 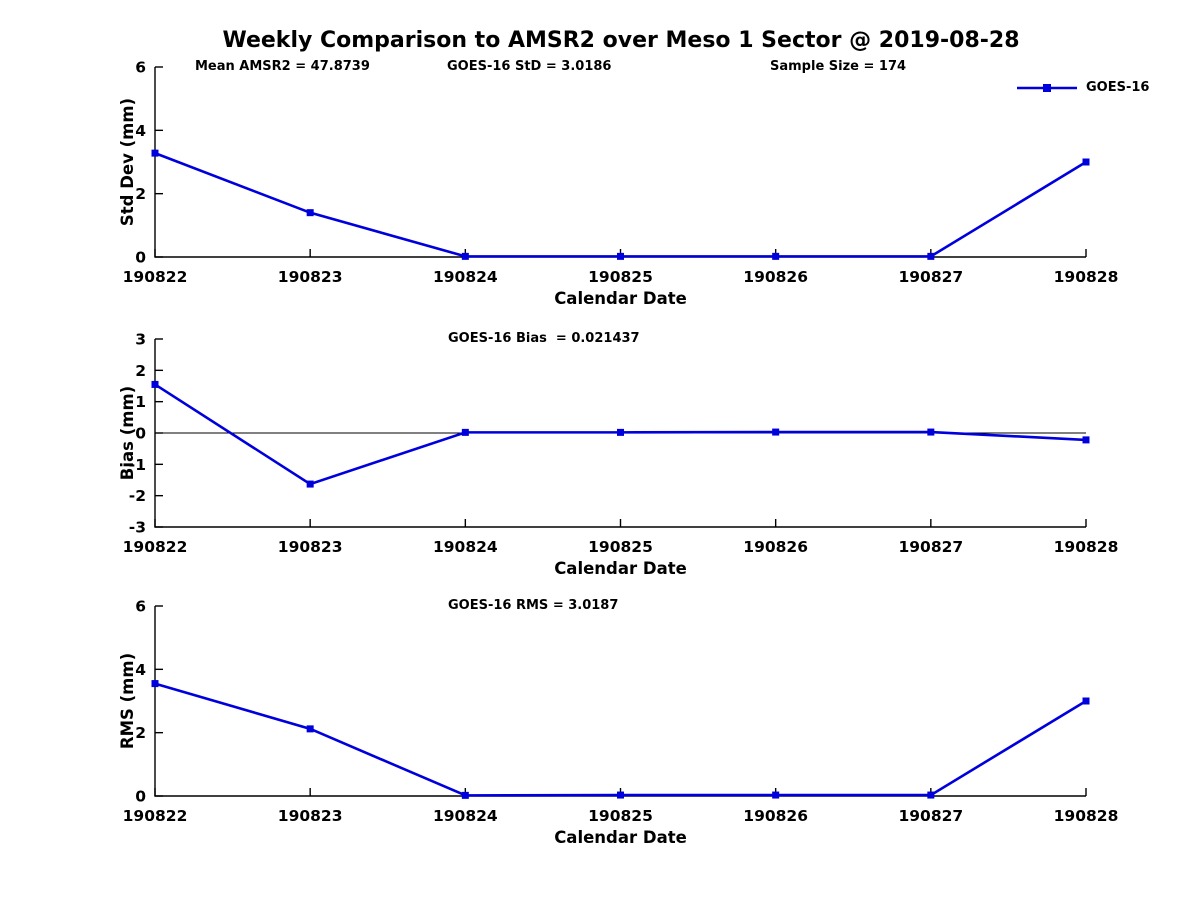 What do you see at coordinates (533, 605) in the screenshot?
I see `annotation-goes16-rms: GOES-16 RMS = 3.0187` at bounding box center [533, 605].